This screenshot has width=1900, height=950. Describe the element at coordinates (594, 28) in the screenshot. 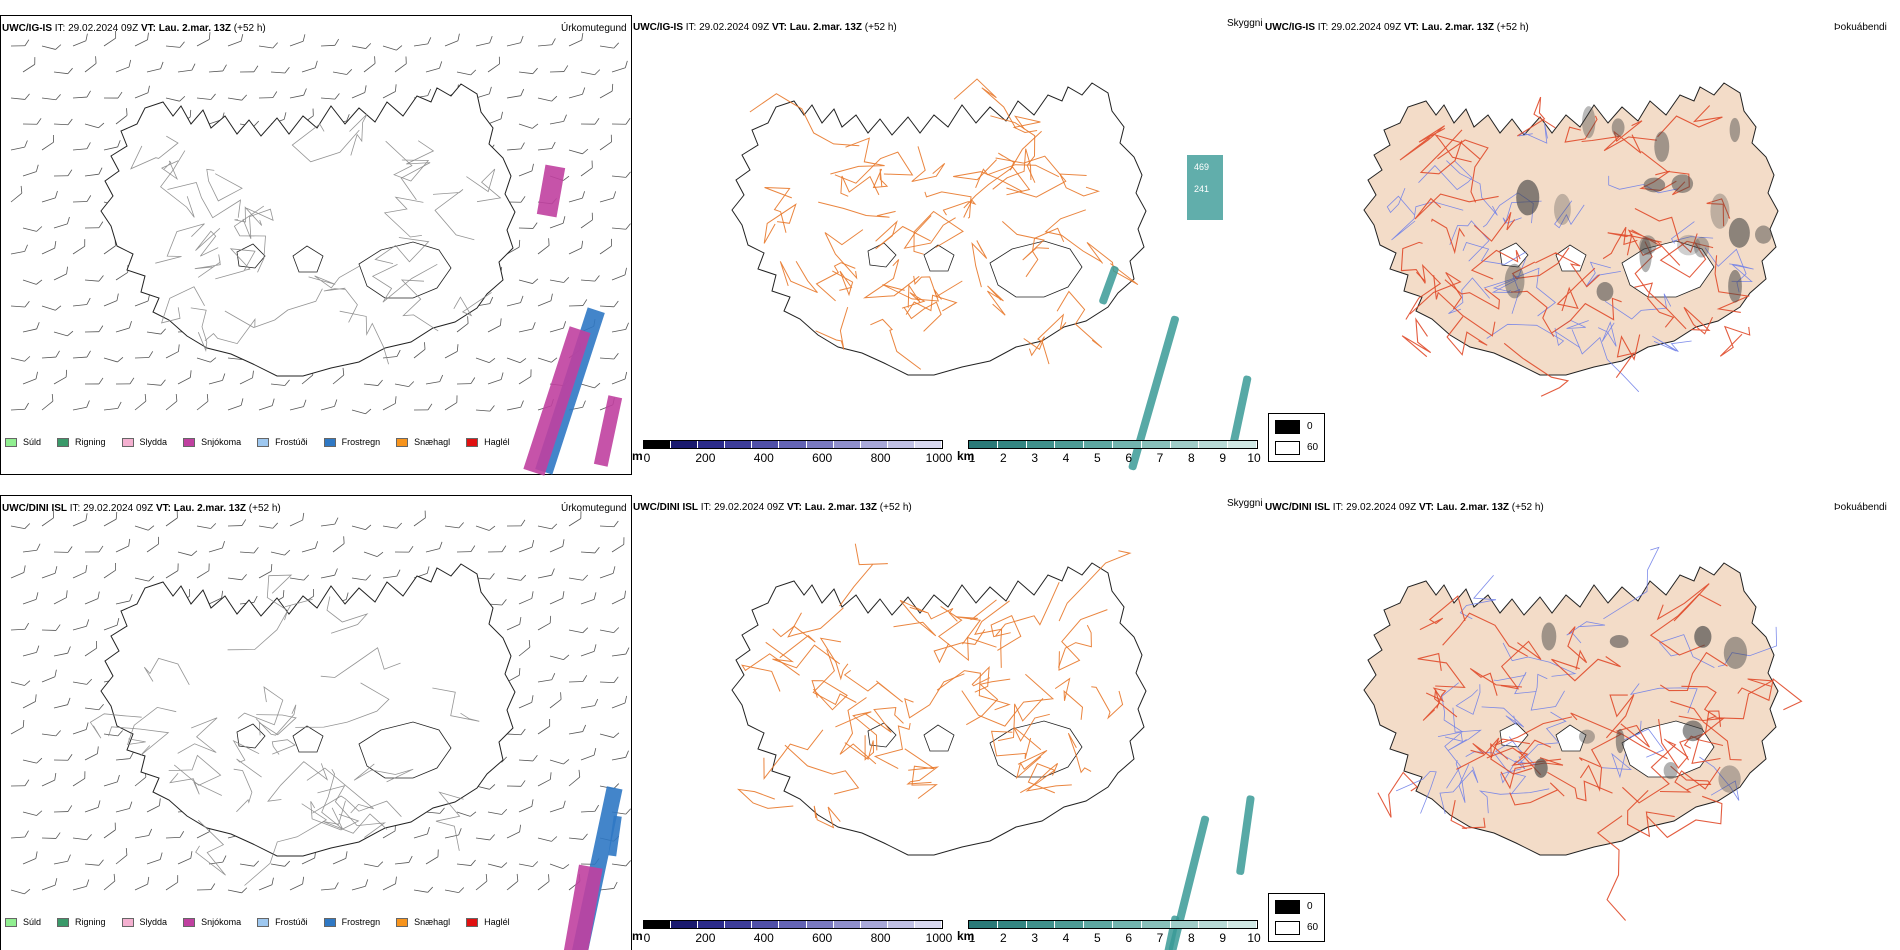

I see `precip-type-label: Úrkomutegund` at that location.